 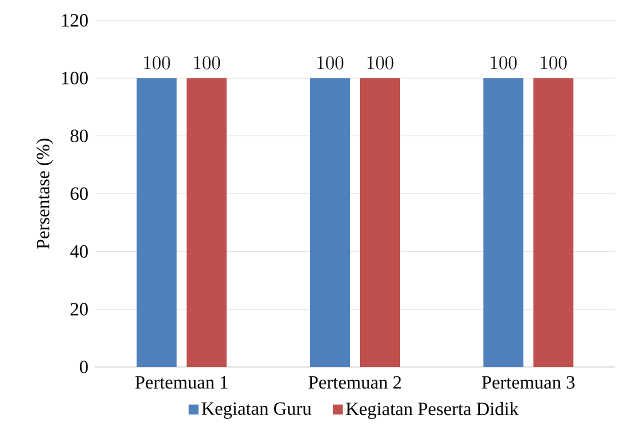 I want to click on x-tick-label: Pertemuan 3, so click(x=528, y=382).